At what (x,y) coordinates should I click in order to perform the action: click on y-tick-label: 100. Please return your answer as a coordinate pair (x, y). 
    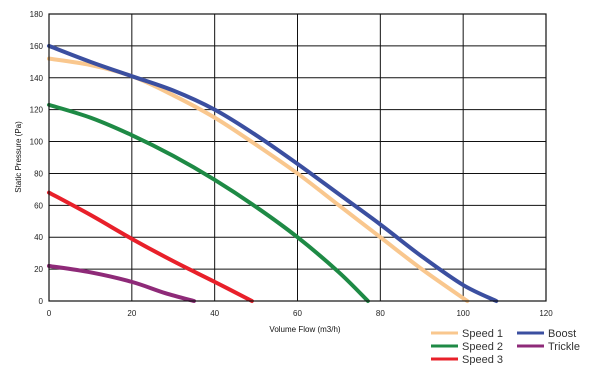
    Looking at the image, I should click on (37, 142).